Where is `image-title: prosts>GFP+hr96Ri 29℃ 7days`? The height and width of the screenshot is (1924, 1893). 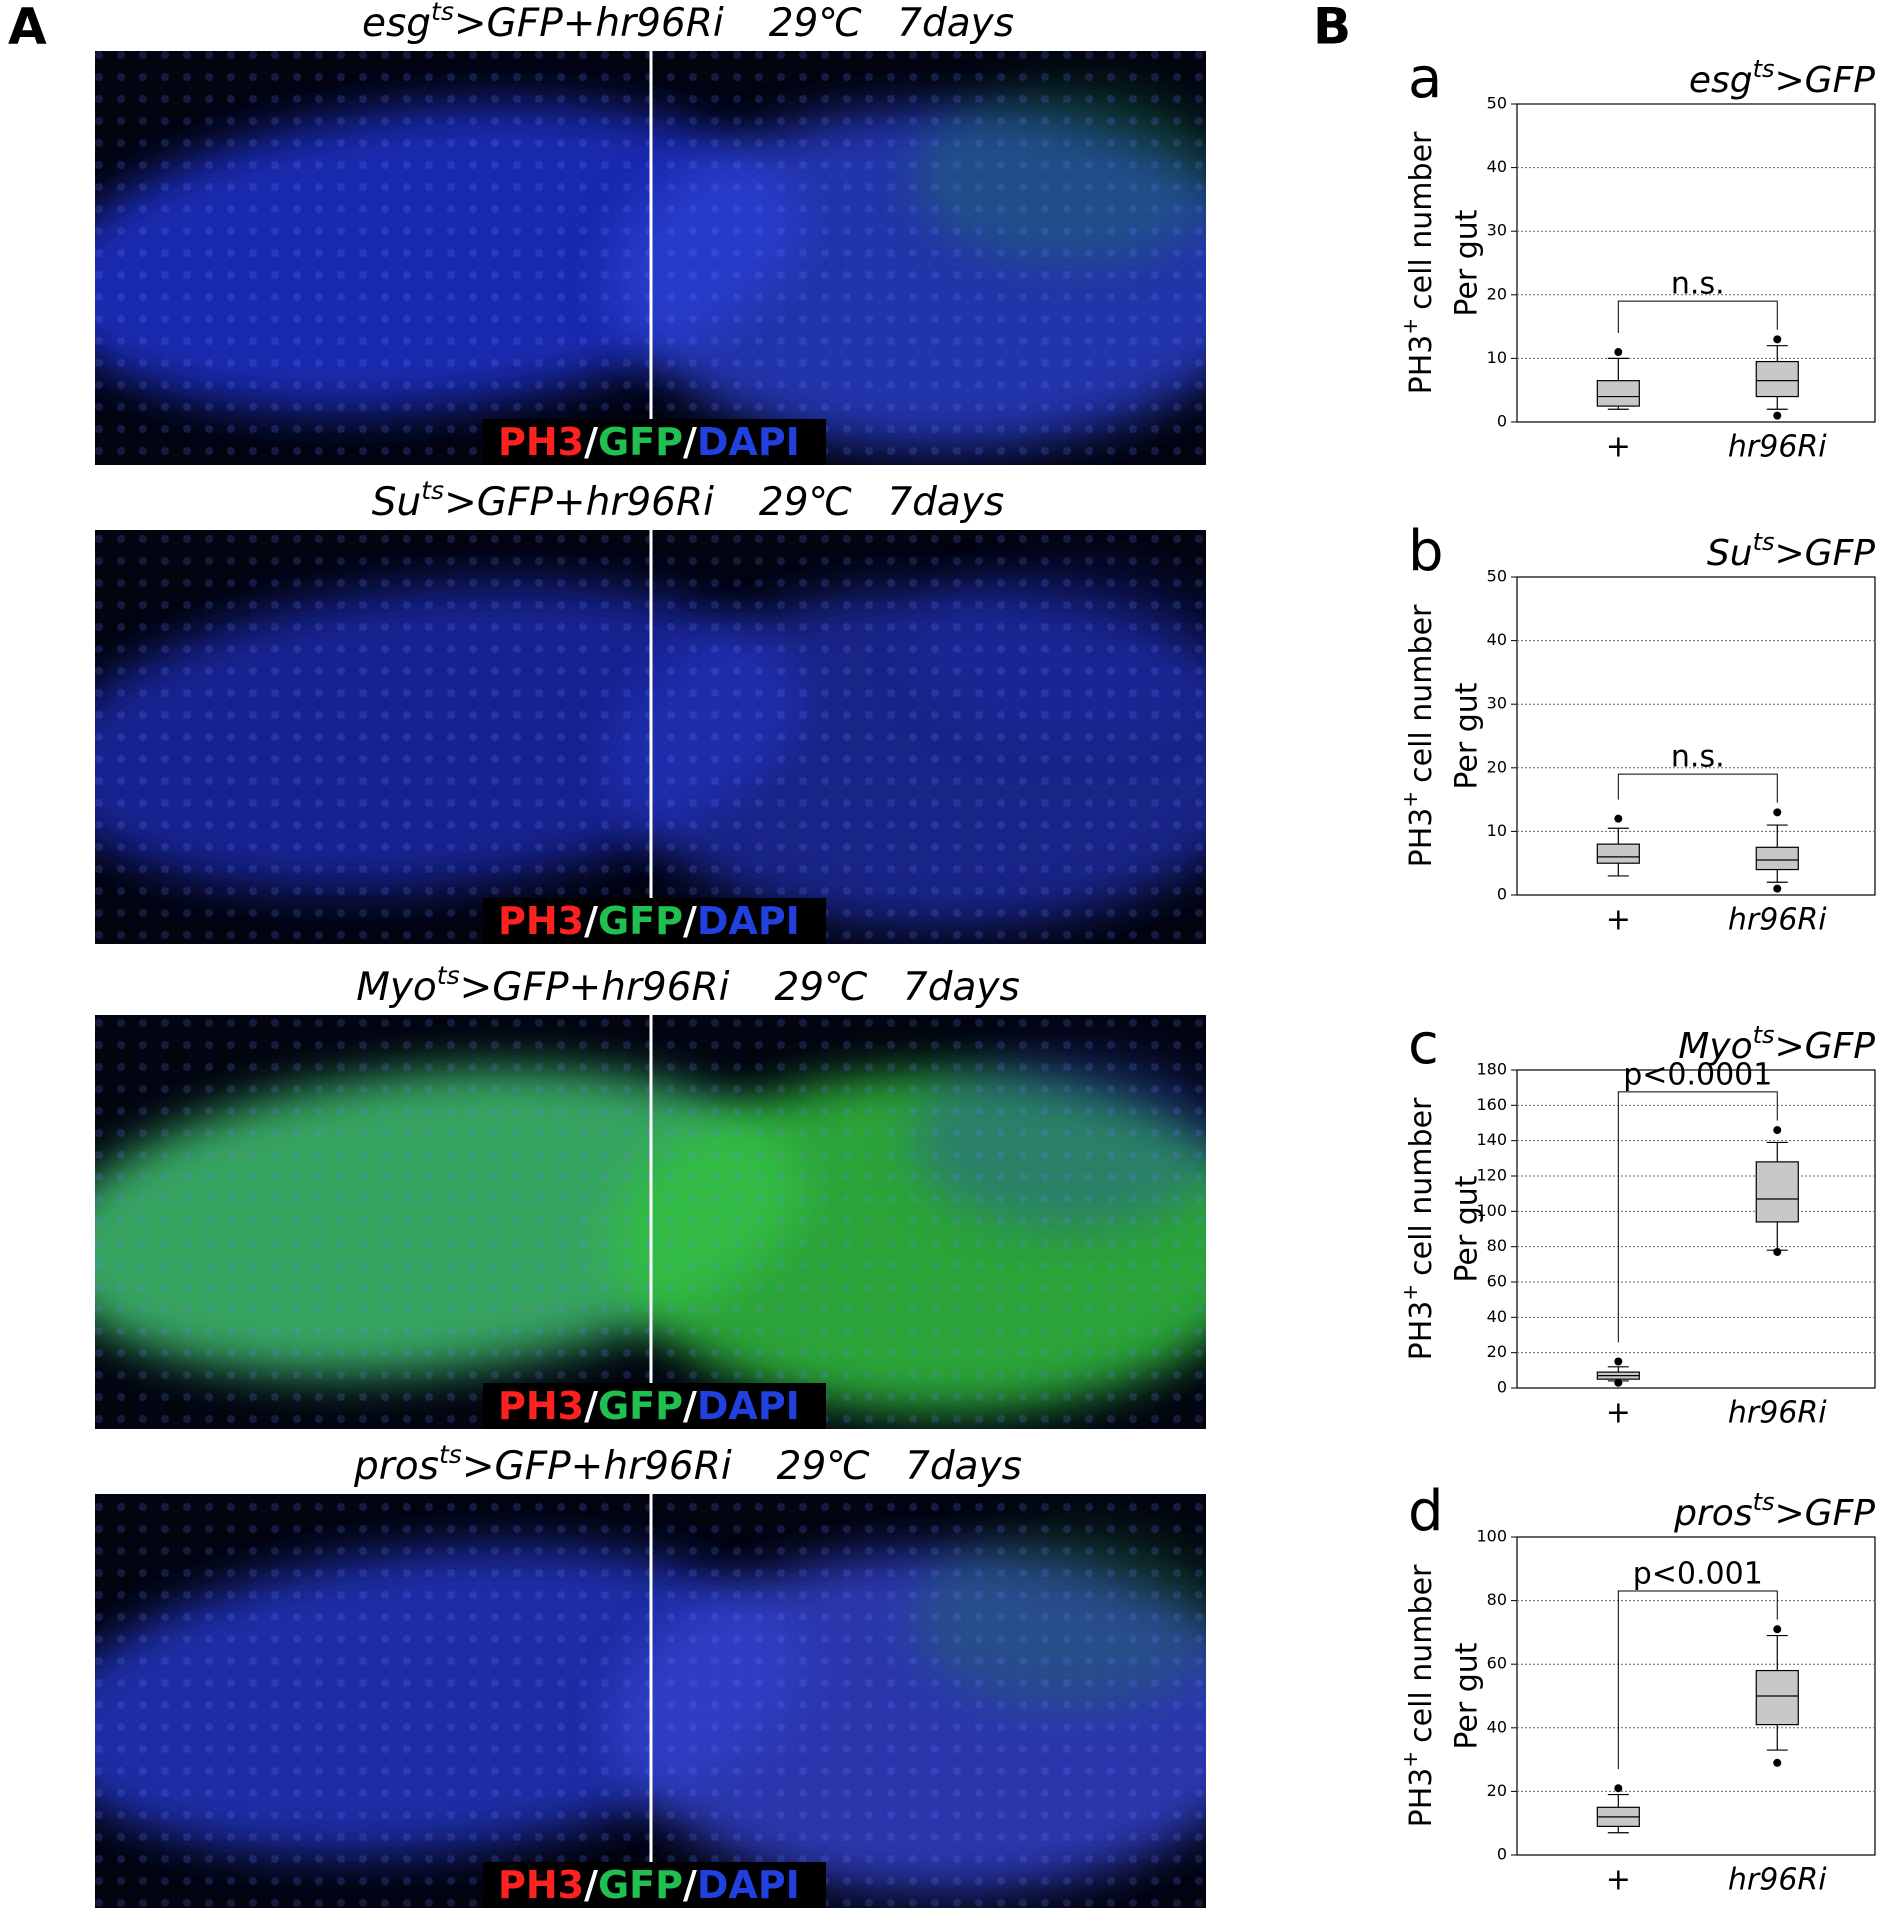
image-title: prosts>GFP+hr96Ri 29℃ 7days is located at coordinates (687, 1464).